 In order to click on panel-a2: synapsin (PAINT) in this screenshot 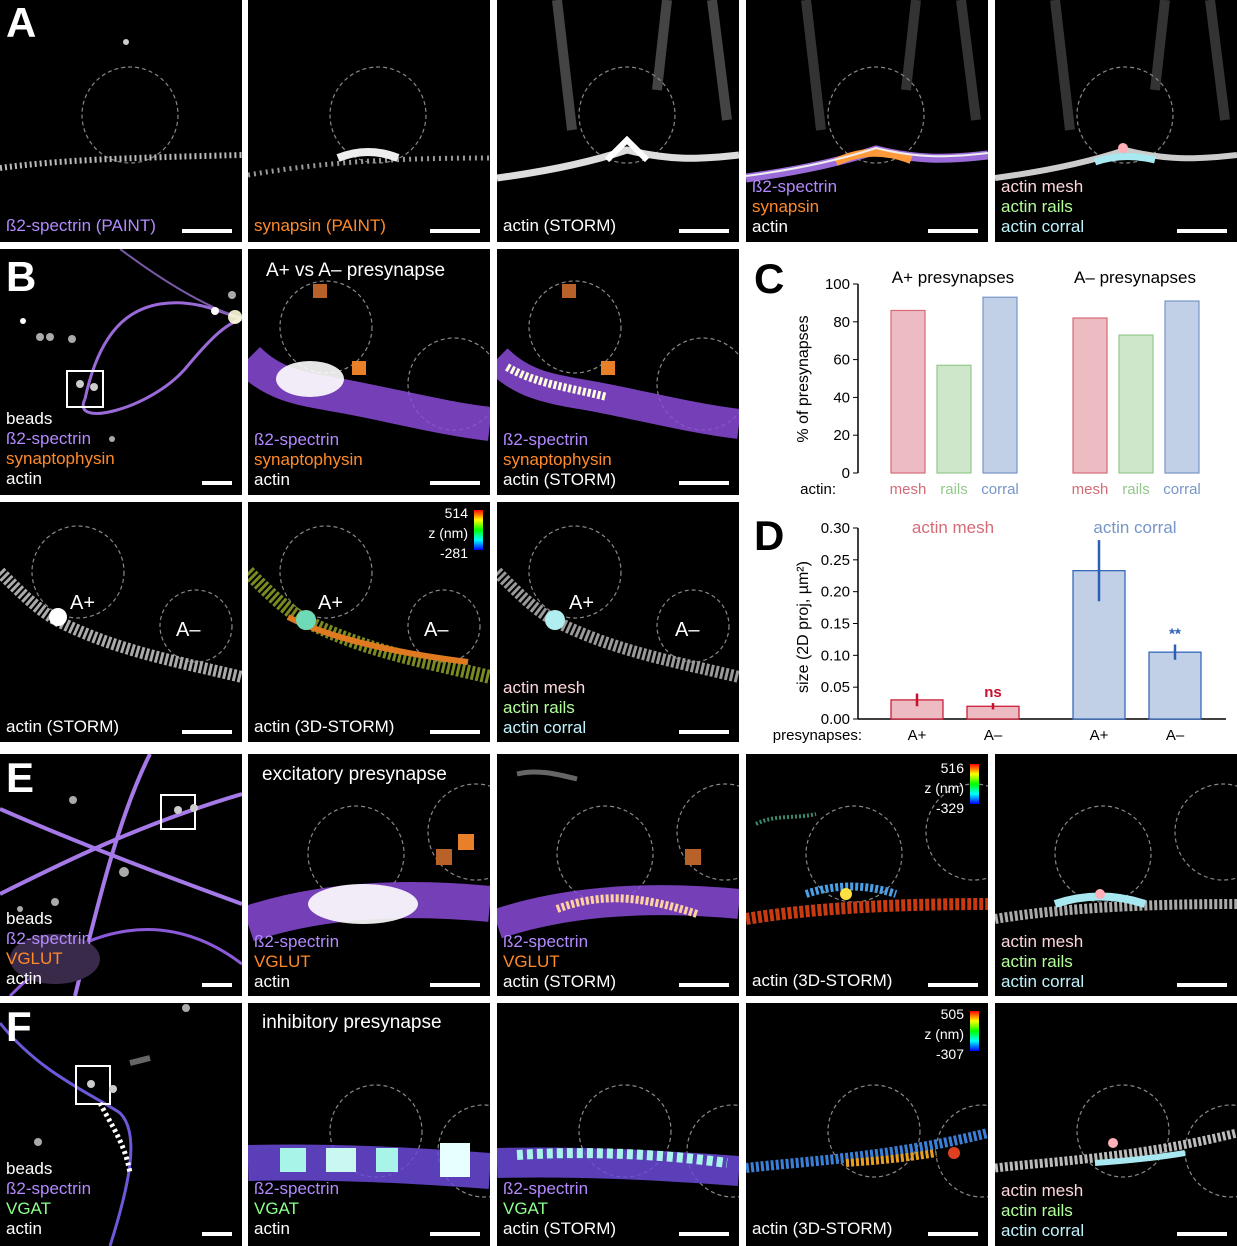, I will do `click(369, 121)`.